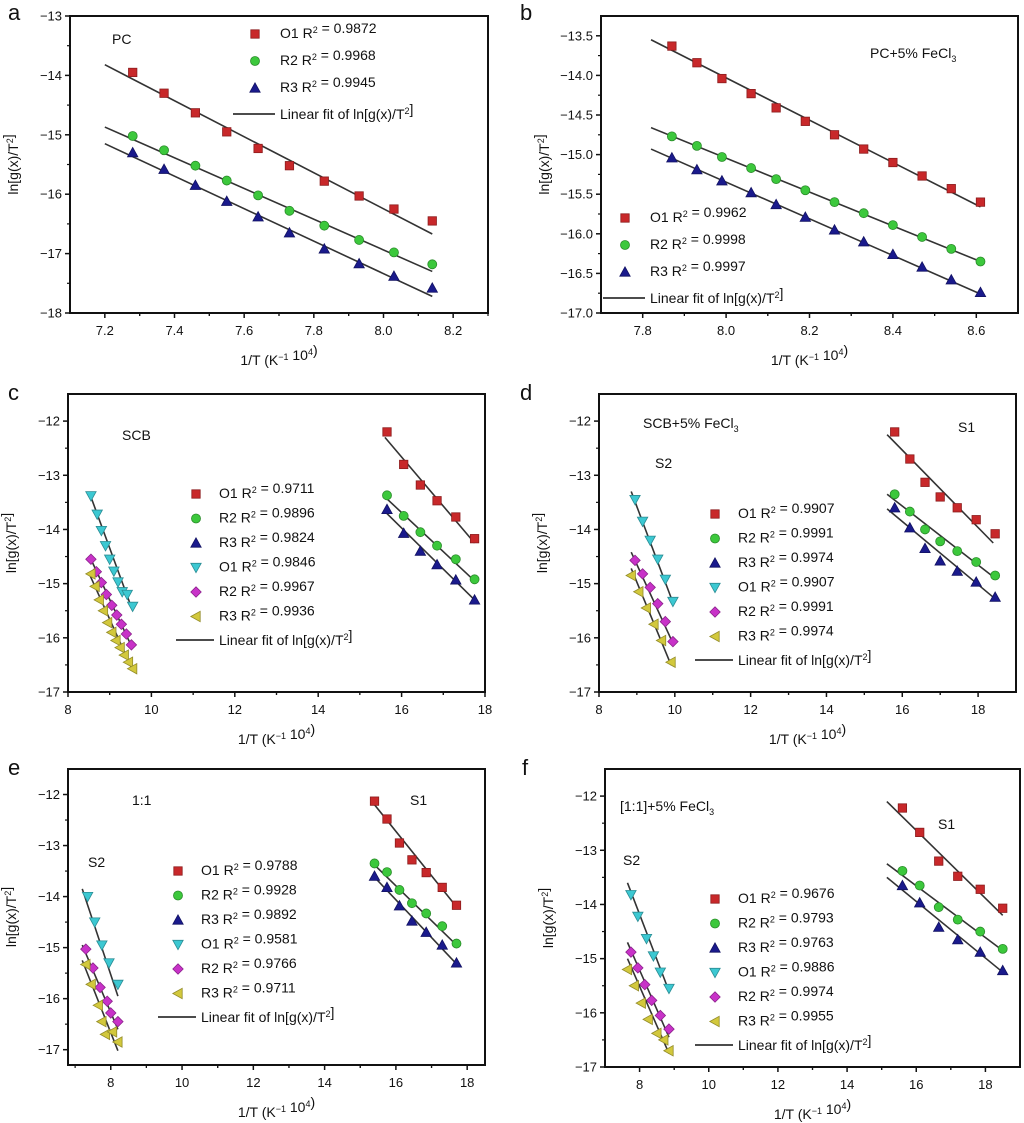 The image size is (1024, 1123). I want to click on series-r2-s2-, so click(111, 602).